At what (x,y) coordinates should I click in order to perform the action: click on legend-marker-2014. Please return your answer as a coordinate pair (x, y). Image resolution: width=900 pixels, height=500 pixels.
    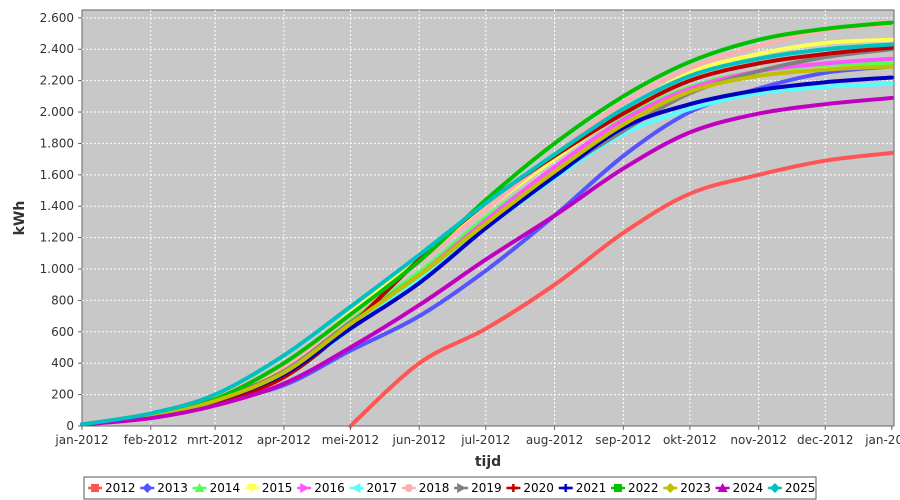
    Looking at the image, I should click on (199, 487).